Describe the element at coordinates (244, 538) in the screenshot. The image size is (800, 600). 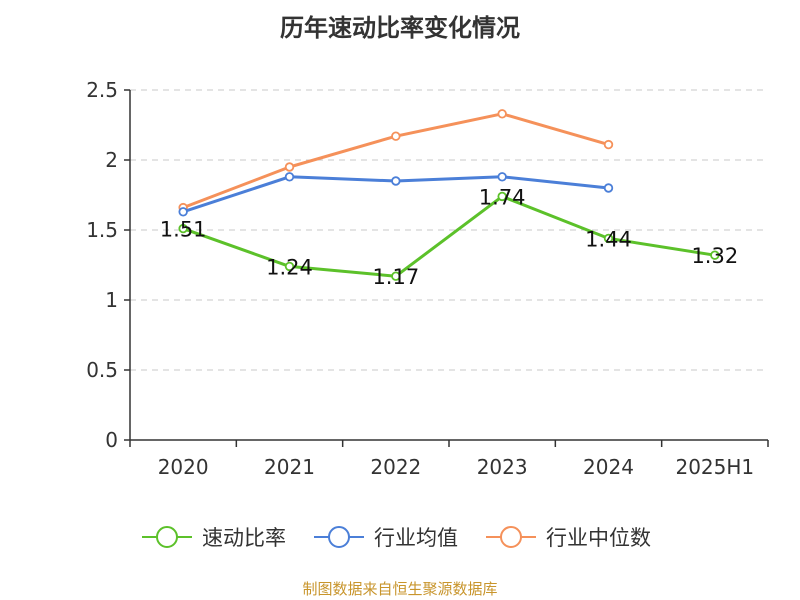
I see `legend-label: 速动比率` at that location.